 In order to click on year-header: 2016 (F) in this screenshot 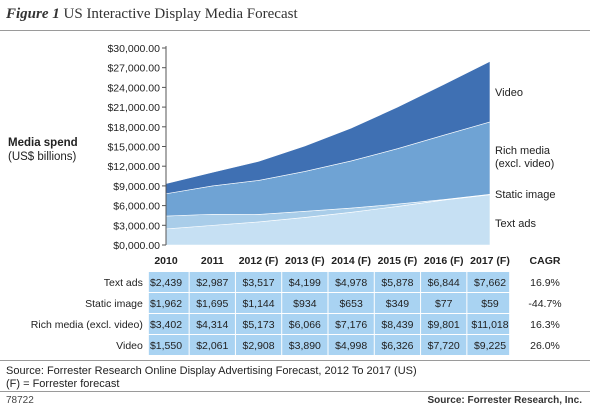, I will do `click(444, 261)`.